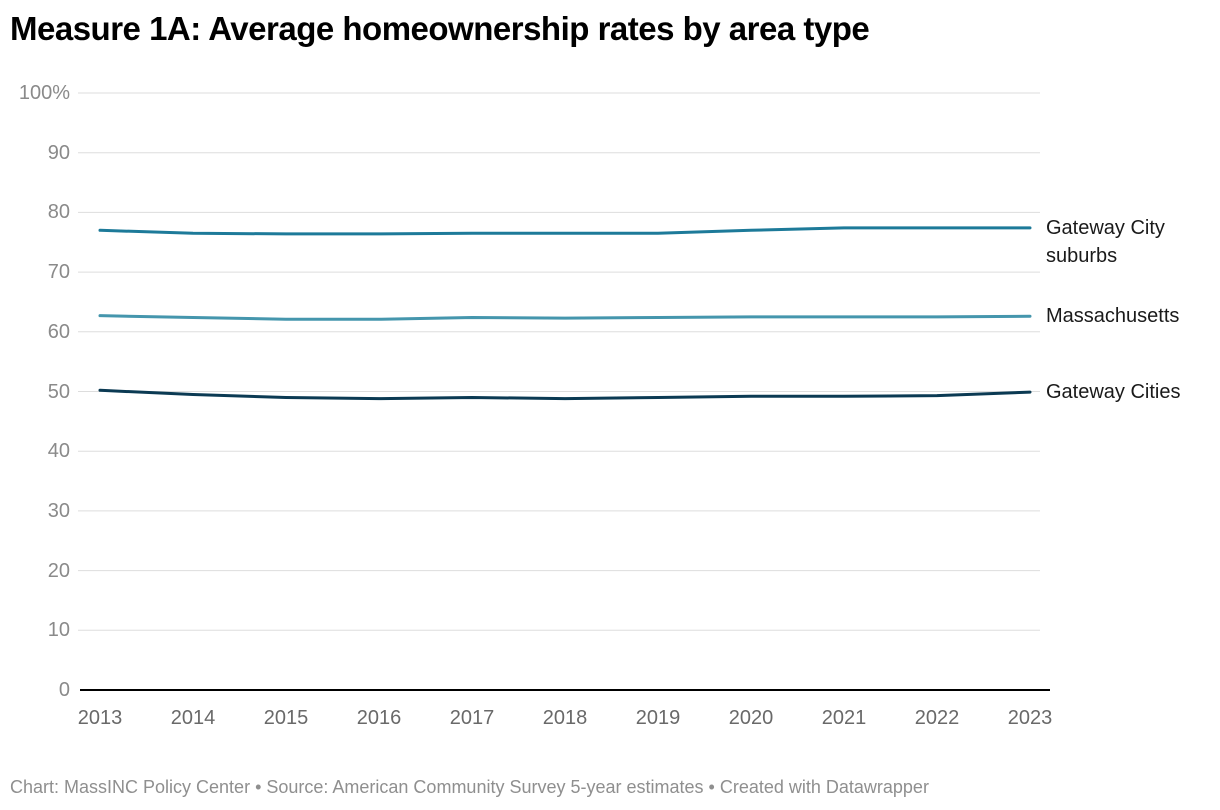 Image resolution: width=1220 pixels, height=810 pixels. What do you see at coordinates (58, 272) in the screenshot?
I see `y-tick-label: 70` at bounding box center [58, 272].